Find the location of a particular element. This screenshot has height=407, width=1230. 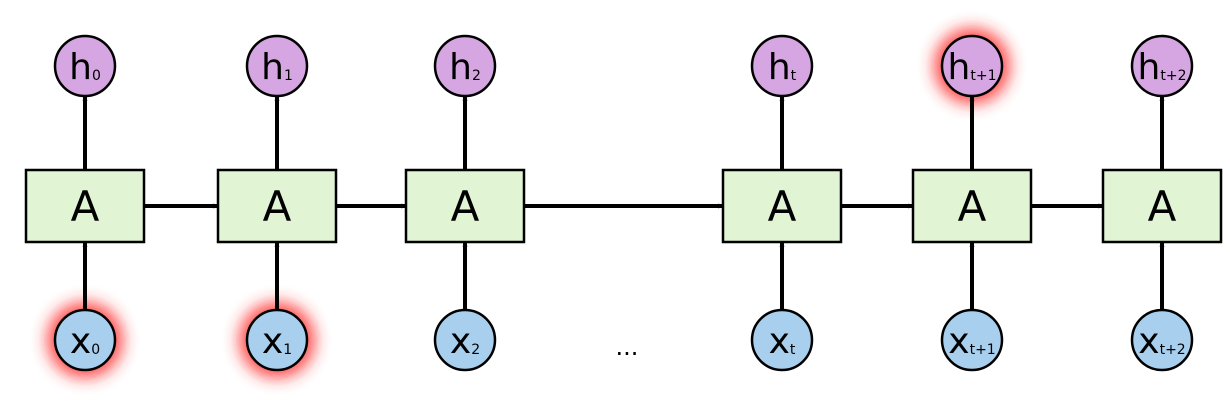

rnn-cell-label-4: A is located at coordinates (972, 206).